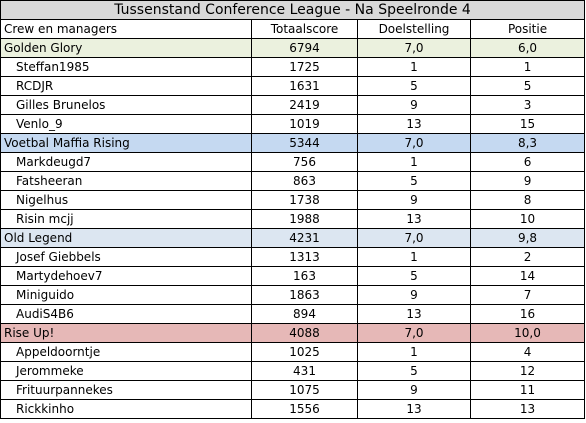 The width and height of the screenshot is (586, 423). What do you see at coordinates (527, 257) in the screenshot?
I see `manager-positie: 2` at bounding box center [527, 257].